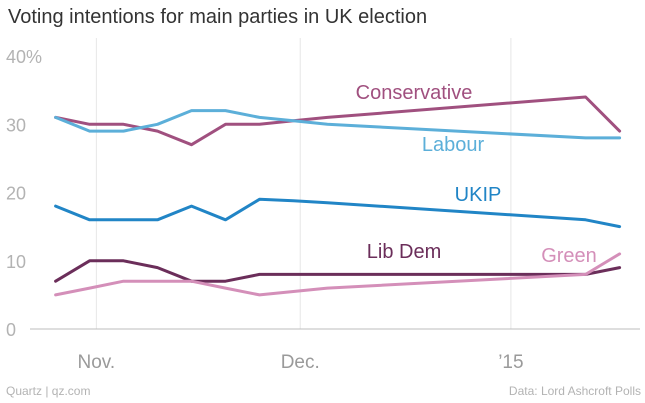  Describe the element at coordinates (414, 93) in the screenshot. I see `series-label-conservative: Conservative` at that location.